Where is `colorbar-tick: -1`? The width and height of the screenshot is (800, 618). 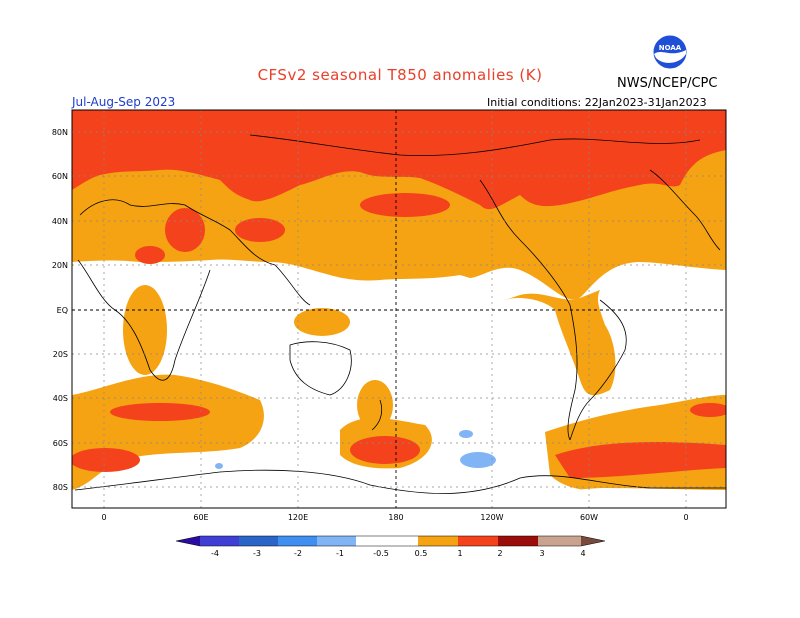 colorbar-tick: -1 is located at coordinates (340, 553).